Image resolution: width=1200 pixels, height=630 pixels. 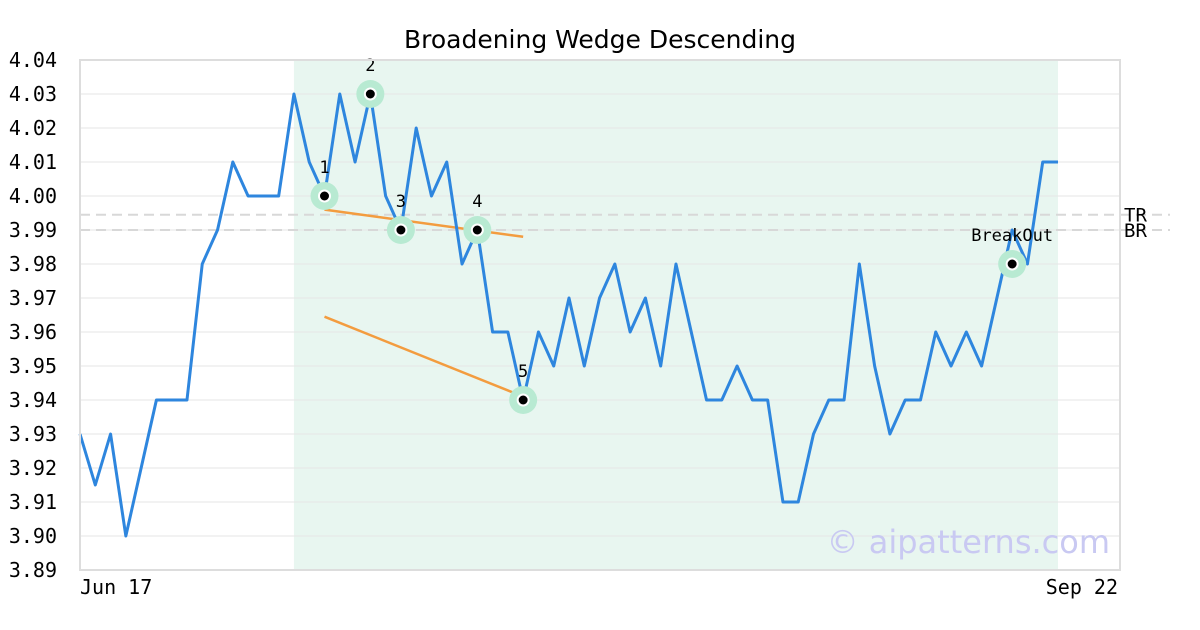 What do you see at coordinates (33, 230) in the screenshot?
I see `y-tick-label: 3.99` at bounding box center [33, 230].